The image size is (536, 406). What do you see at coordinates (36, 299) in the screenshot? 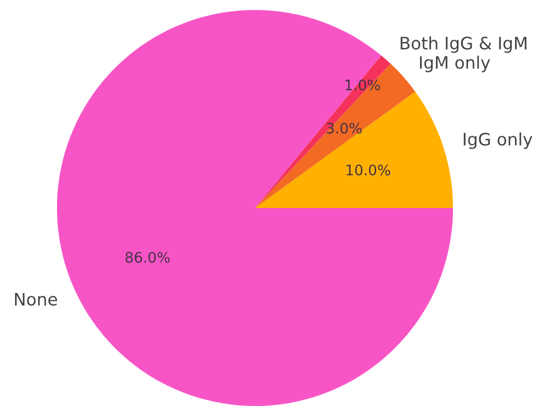
I see `slice-label: None` at bounding box center [36, 299].